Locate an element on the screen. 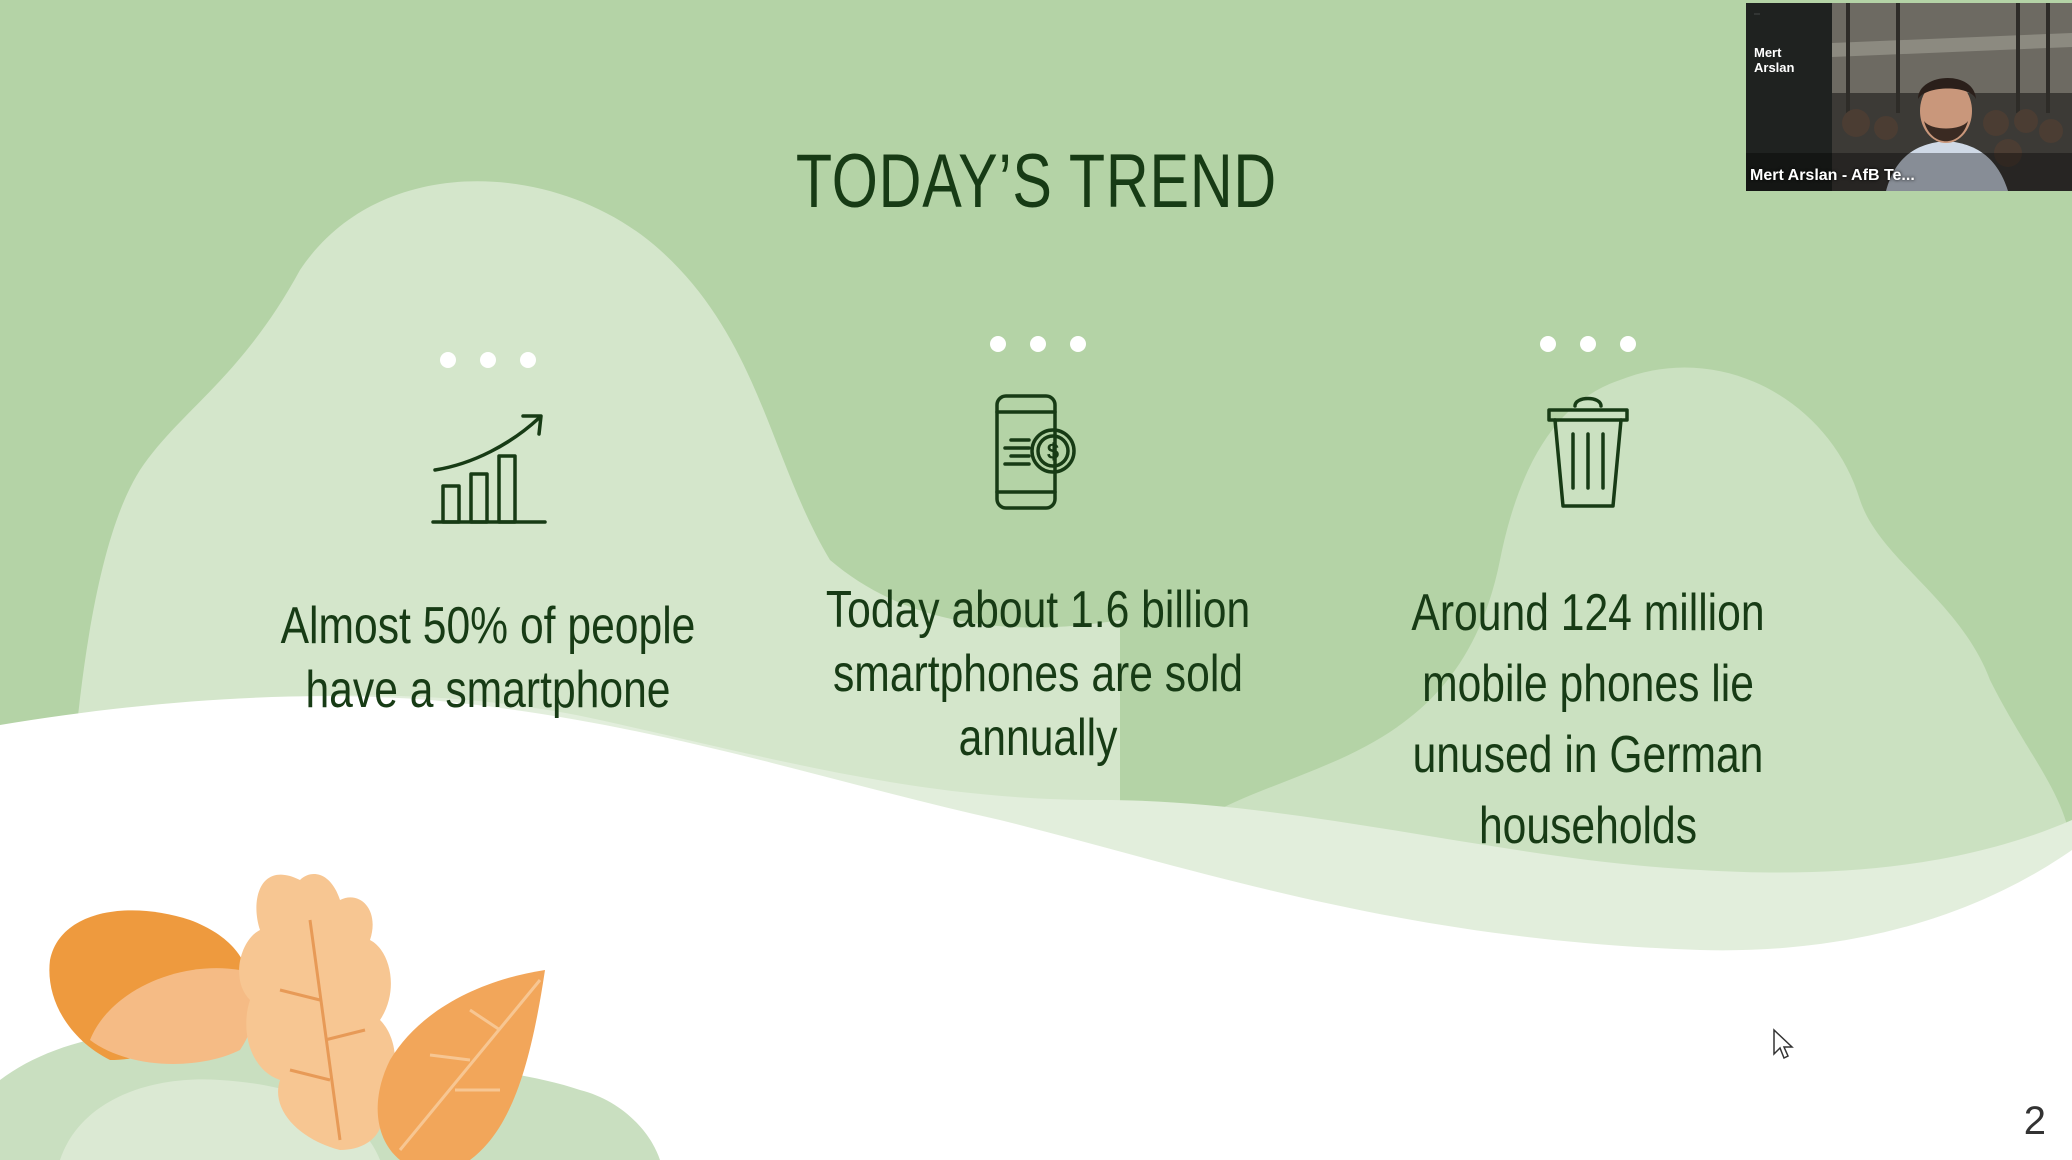 The height and width of the screenshot is (1160, 2072). page-number: 2 is located at coordinates (2034, 1121).